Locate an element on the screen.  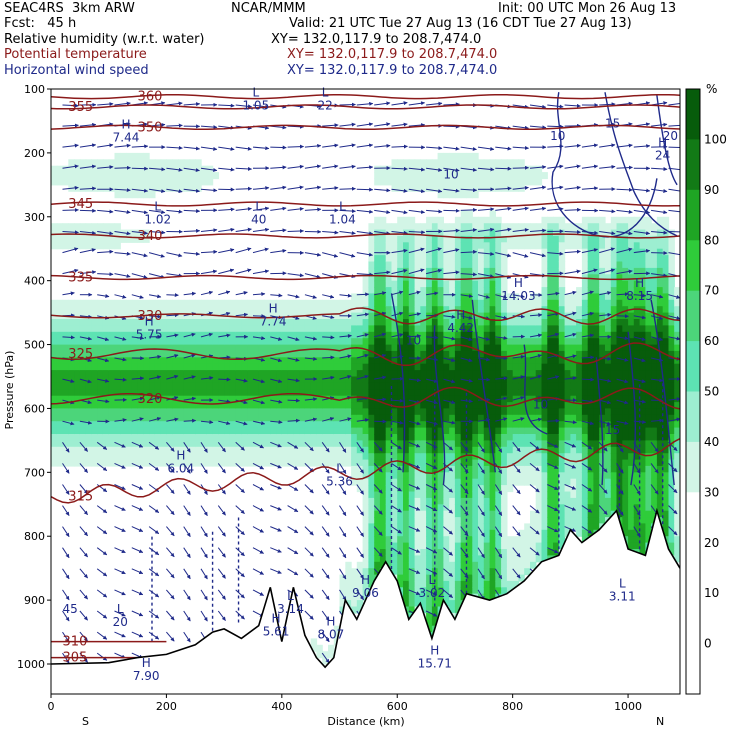
field-theta-name: Potential temperature is located at coordinates (75, 54).